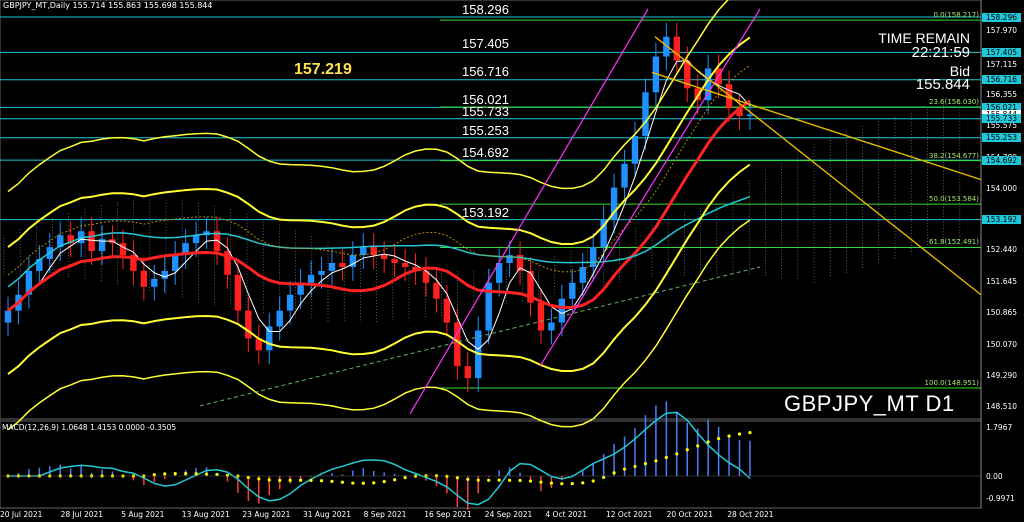 The image size is (1024, 522). What do you see at coordinates (448, 514) in the screenshot?
I see `date-tick: 16 Sep 2021` at bounding box center [448, 514].